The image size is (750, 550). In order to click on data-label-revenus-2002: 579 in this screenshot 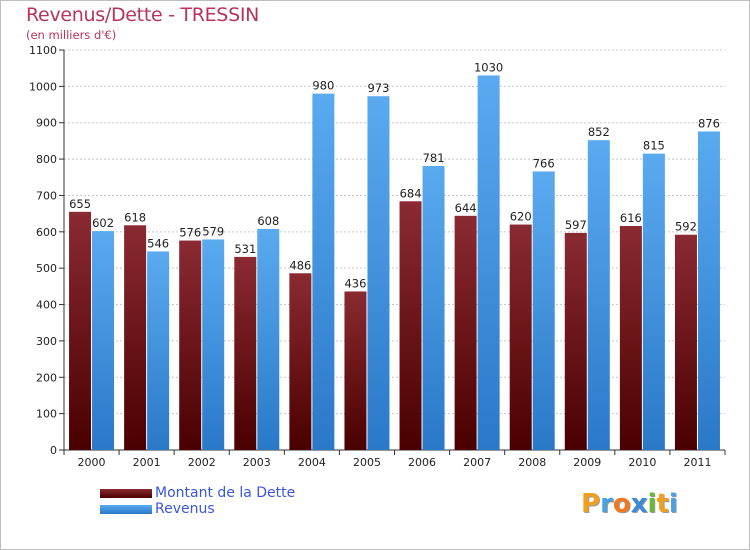, I will do `click(213, 231)`.